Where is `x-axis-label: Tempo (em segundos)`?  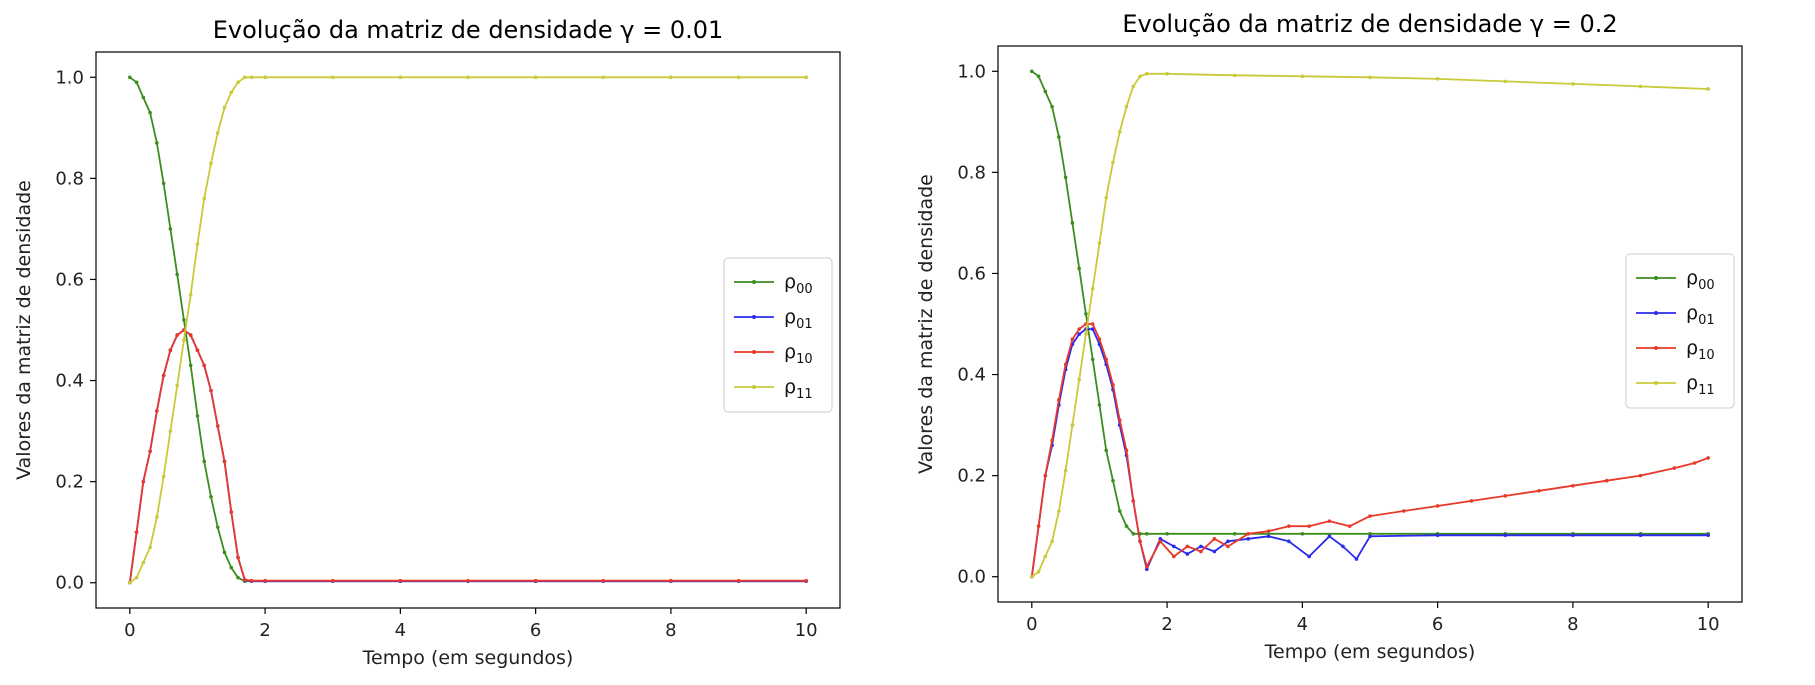
x-axis-label: Tempo (em segundos) is located at coordinates (1370, 652).